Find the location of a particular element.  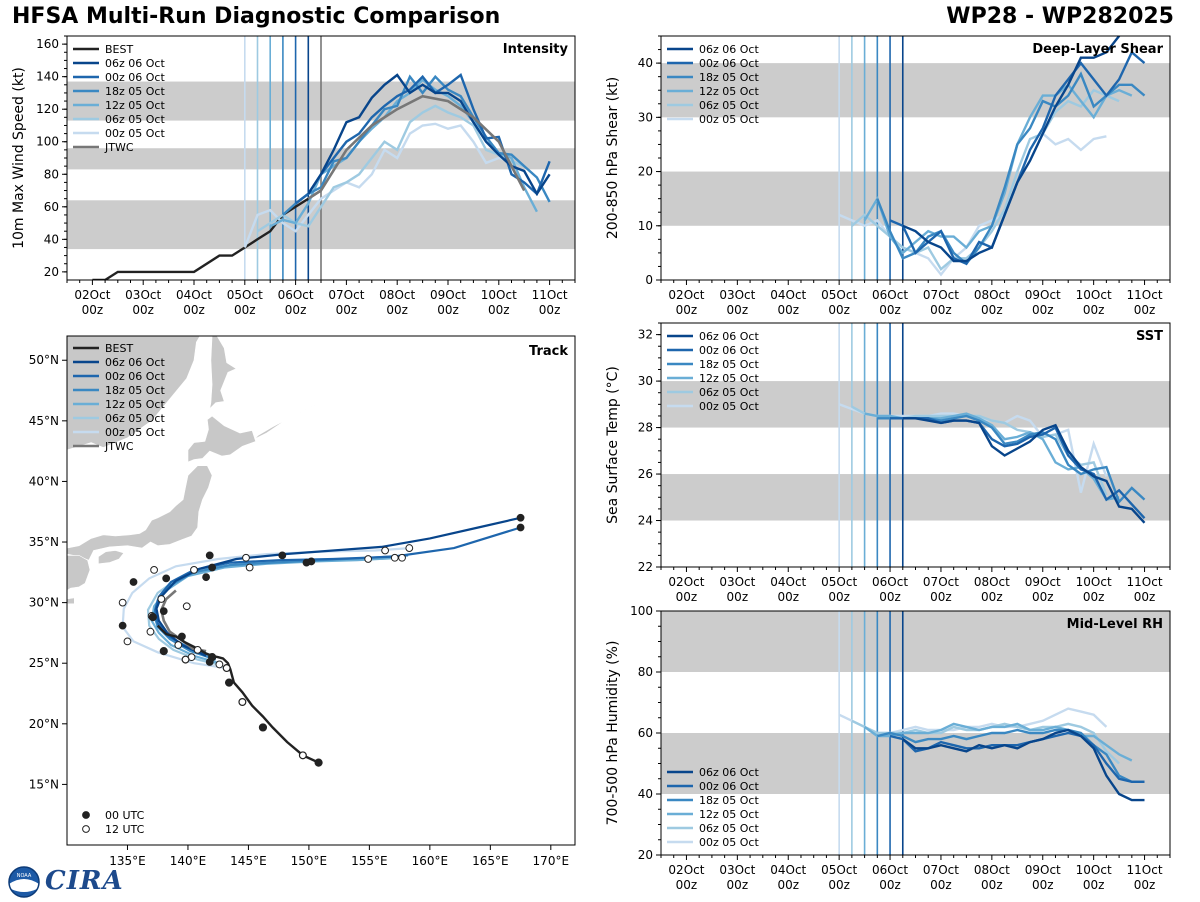

track-marker-legend-label: 12 UTC is located at coordinates (125, 829).